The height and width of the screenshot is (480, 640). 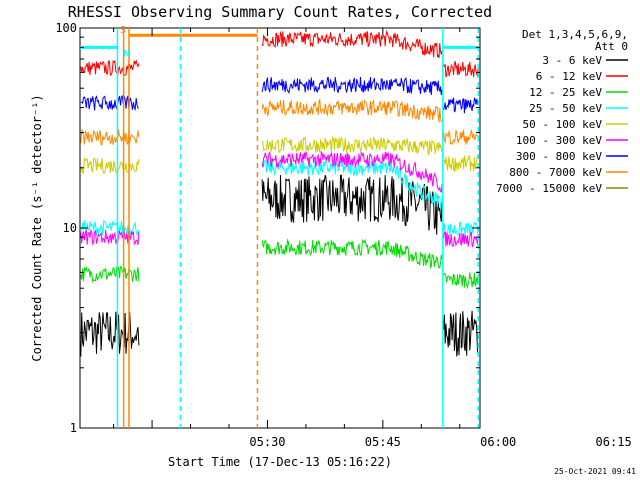 What do you see at coordinates (563, 124) in the screenshot?
I see `legend-item-label: 50 - 100 keV` at bounding box center [563, 124].